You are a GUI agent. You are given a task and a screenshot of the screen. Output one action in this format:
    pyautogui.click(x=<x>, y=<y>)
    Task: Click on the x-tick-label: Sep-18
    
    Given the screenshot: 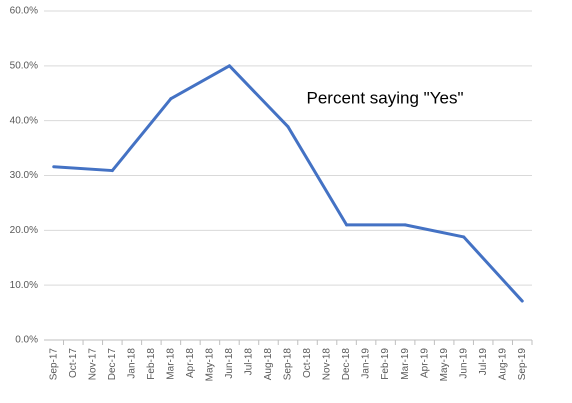 What is the action you would take?
    pyautogui.click(x=288, y=364)
    